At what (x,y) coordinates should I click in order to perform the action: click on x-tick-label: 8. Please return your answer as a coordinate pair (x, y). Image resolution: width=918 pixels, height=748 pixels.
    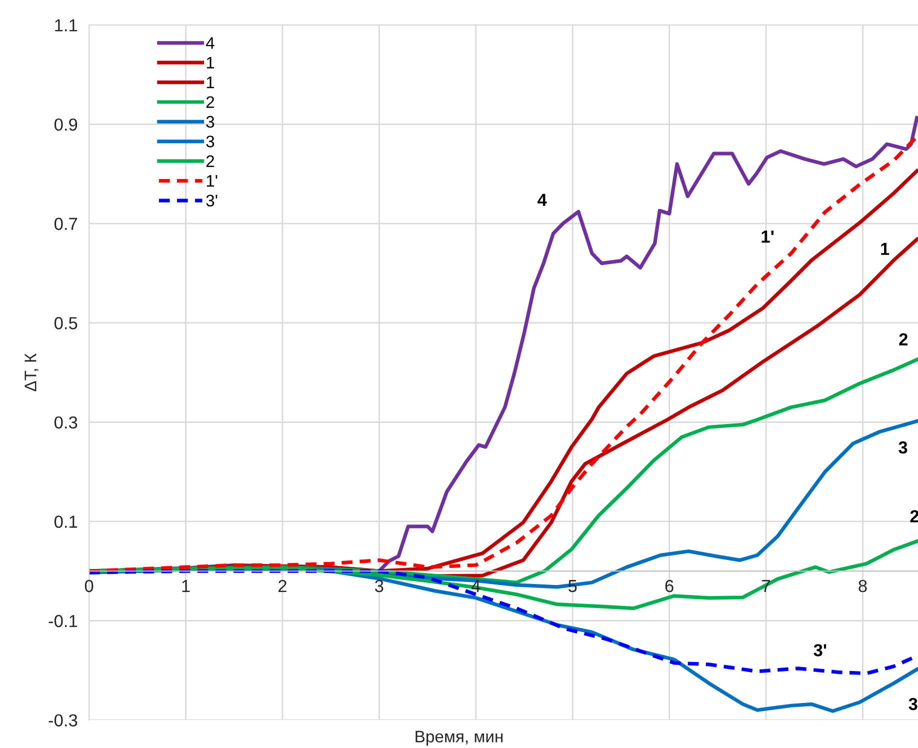
    Looking at the image, I should click on (862, 586).